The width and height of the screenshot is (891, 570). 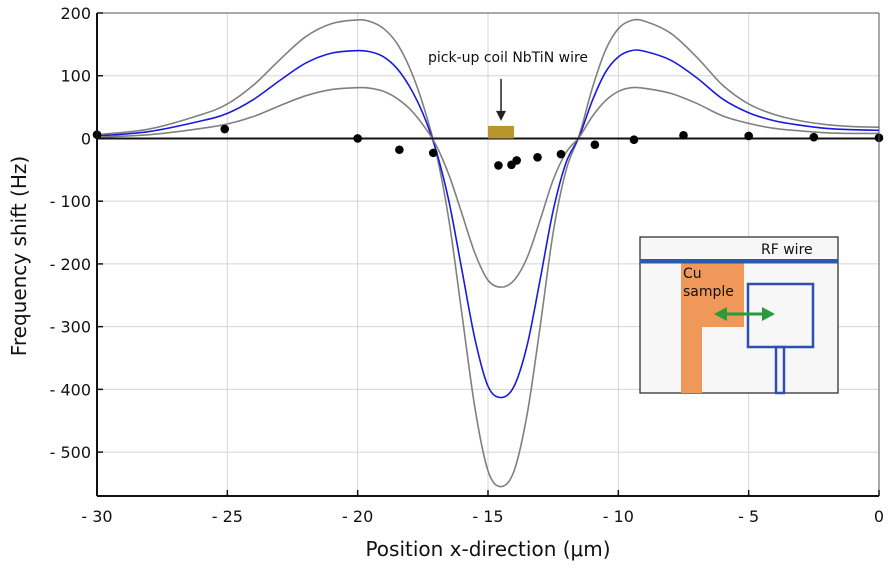 I want to click on cu-sample-leg, so click(x=691, y=360).